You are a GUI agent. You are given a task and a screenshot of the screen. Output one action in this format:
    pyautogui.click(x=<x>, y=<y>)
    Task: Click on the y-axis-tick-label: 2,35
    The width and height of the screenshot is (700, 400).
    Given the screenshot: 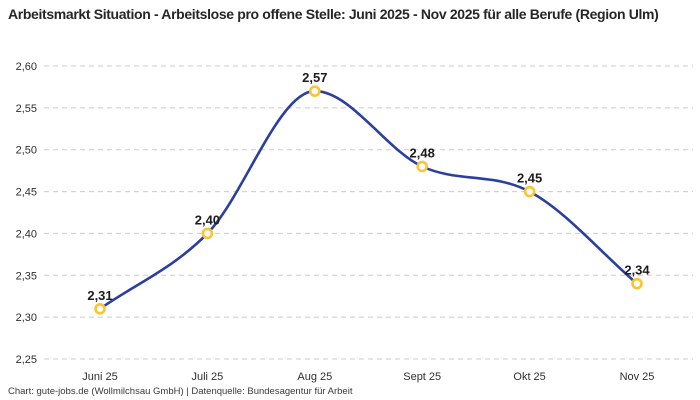 What is the action you would take?
    pyautogui.click(x=26, y=276)
    